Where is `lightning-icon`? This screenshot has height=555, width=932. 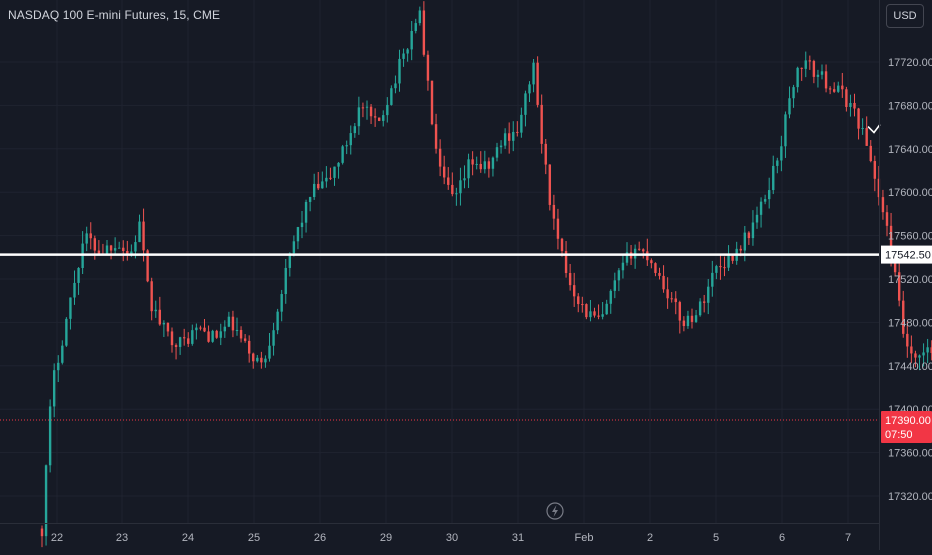 lightning-icon is located at coordinates (555, 511).